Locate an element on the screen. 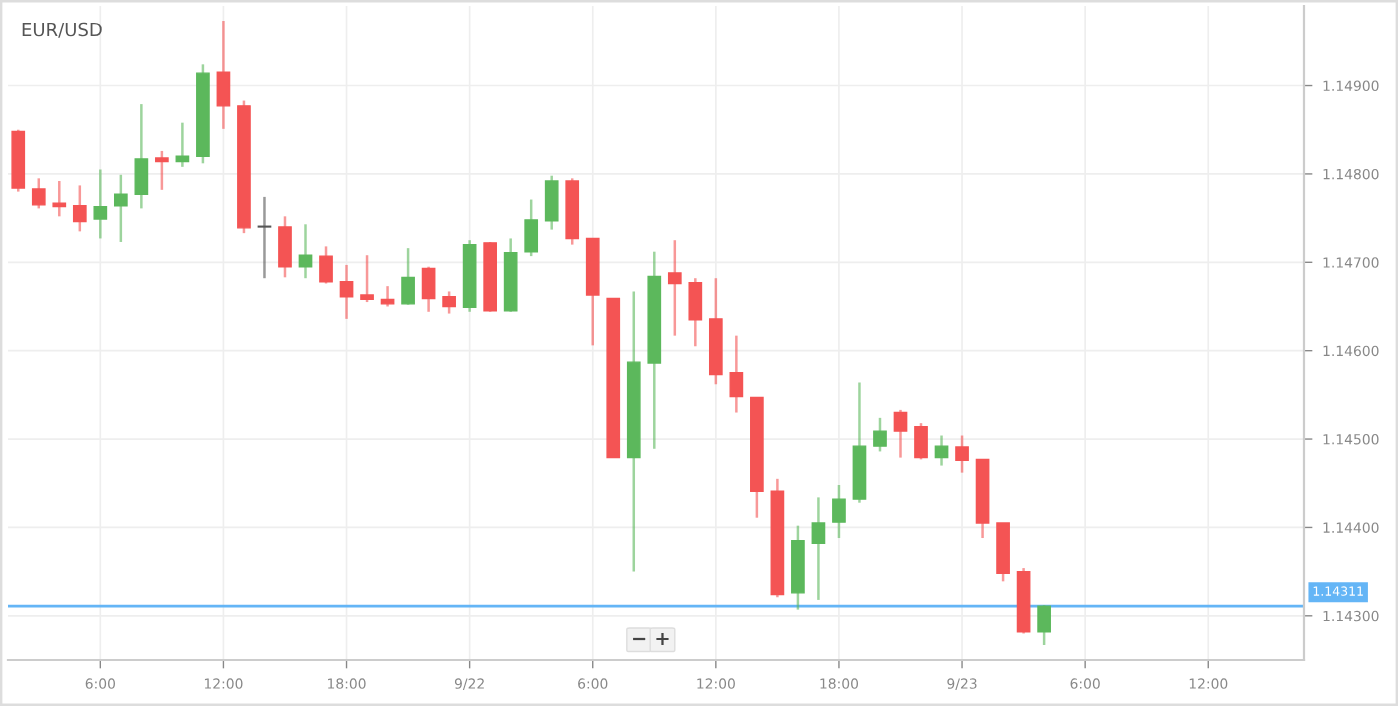  annotation: + is located at coordinates (662, 639).